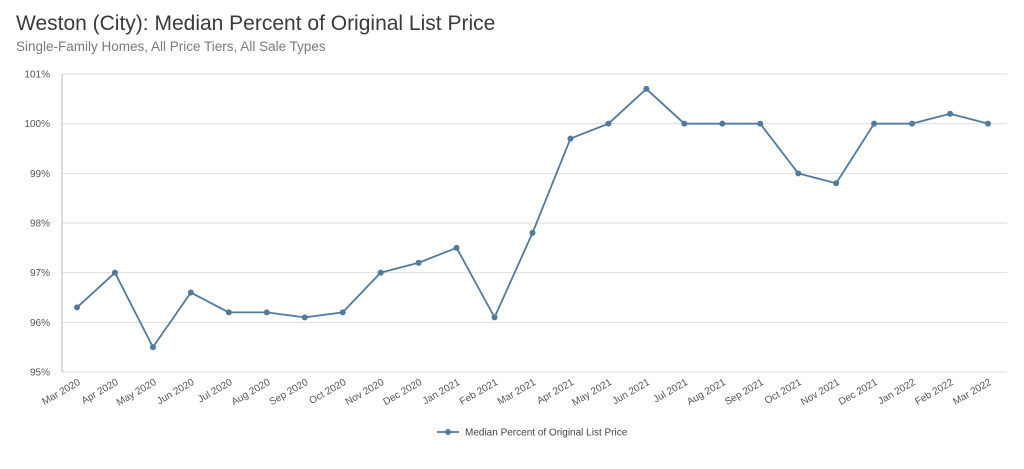 Image resolution: width=1024 pixels, height=469 pixels. Describe the element at coordinates (251, 392) in the screenshot. I see `x-tick-label: Aug 2020` at that location.